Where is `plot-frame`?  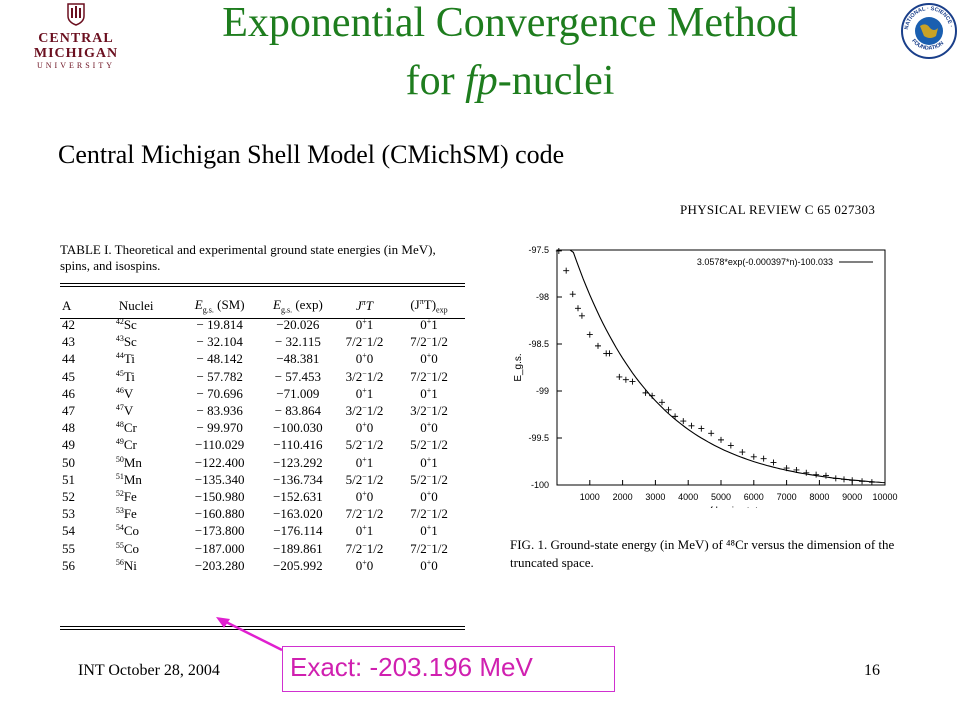 plot-frame is located at coordinates (721, 367).